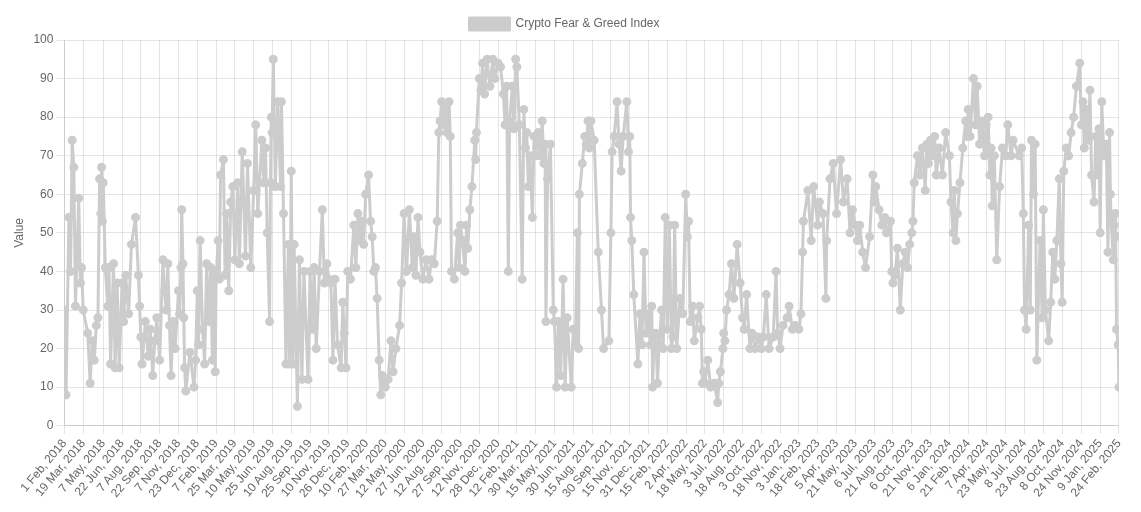  What do you see at coordinates (18, 232) in the screenshot?
I see `y-axis-title: Value` at bounding box center [18, 232].